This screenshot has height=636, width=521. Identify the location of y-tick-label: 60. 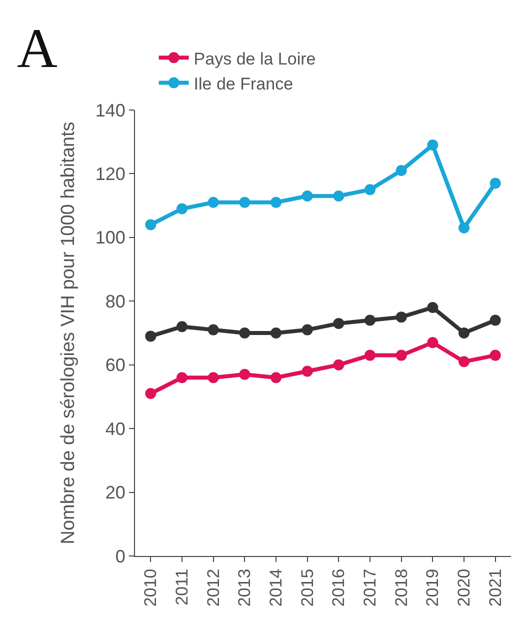
(115, 365).